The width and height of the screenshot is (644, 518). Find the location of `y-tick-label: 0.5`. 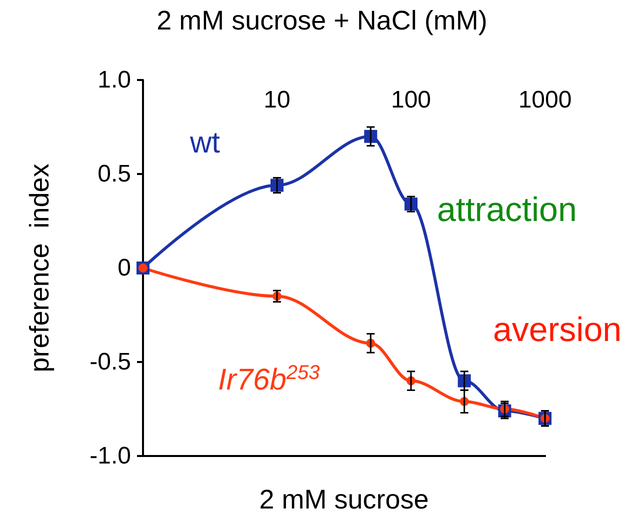

y-tick-label: 0.5 is located at coordinates (114, 174).